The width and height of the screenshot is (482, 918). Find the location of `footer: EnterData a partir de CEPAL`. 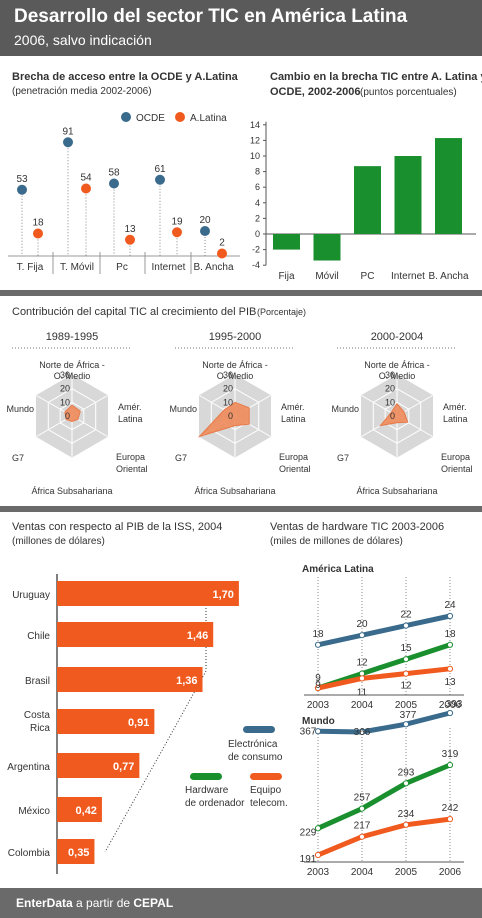

footer: EnterData a partir de CEPAL is located at coordinates (241, 903).